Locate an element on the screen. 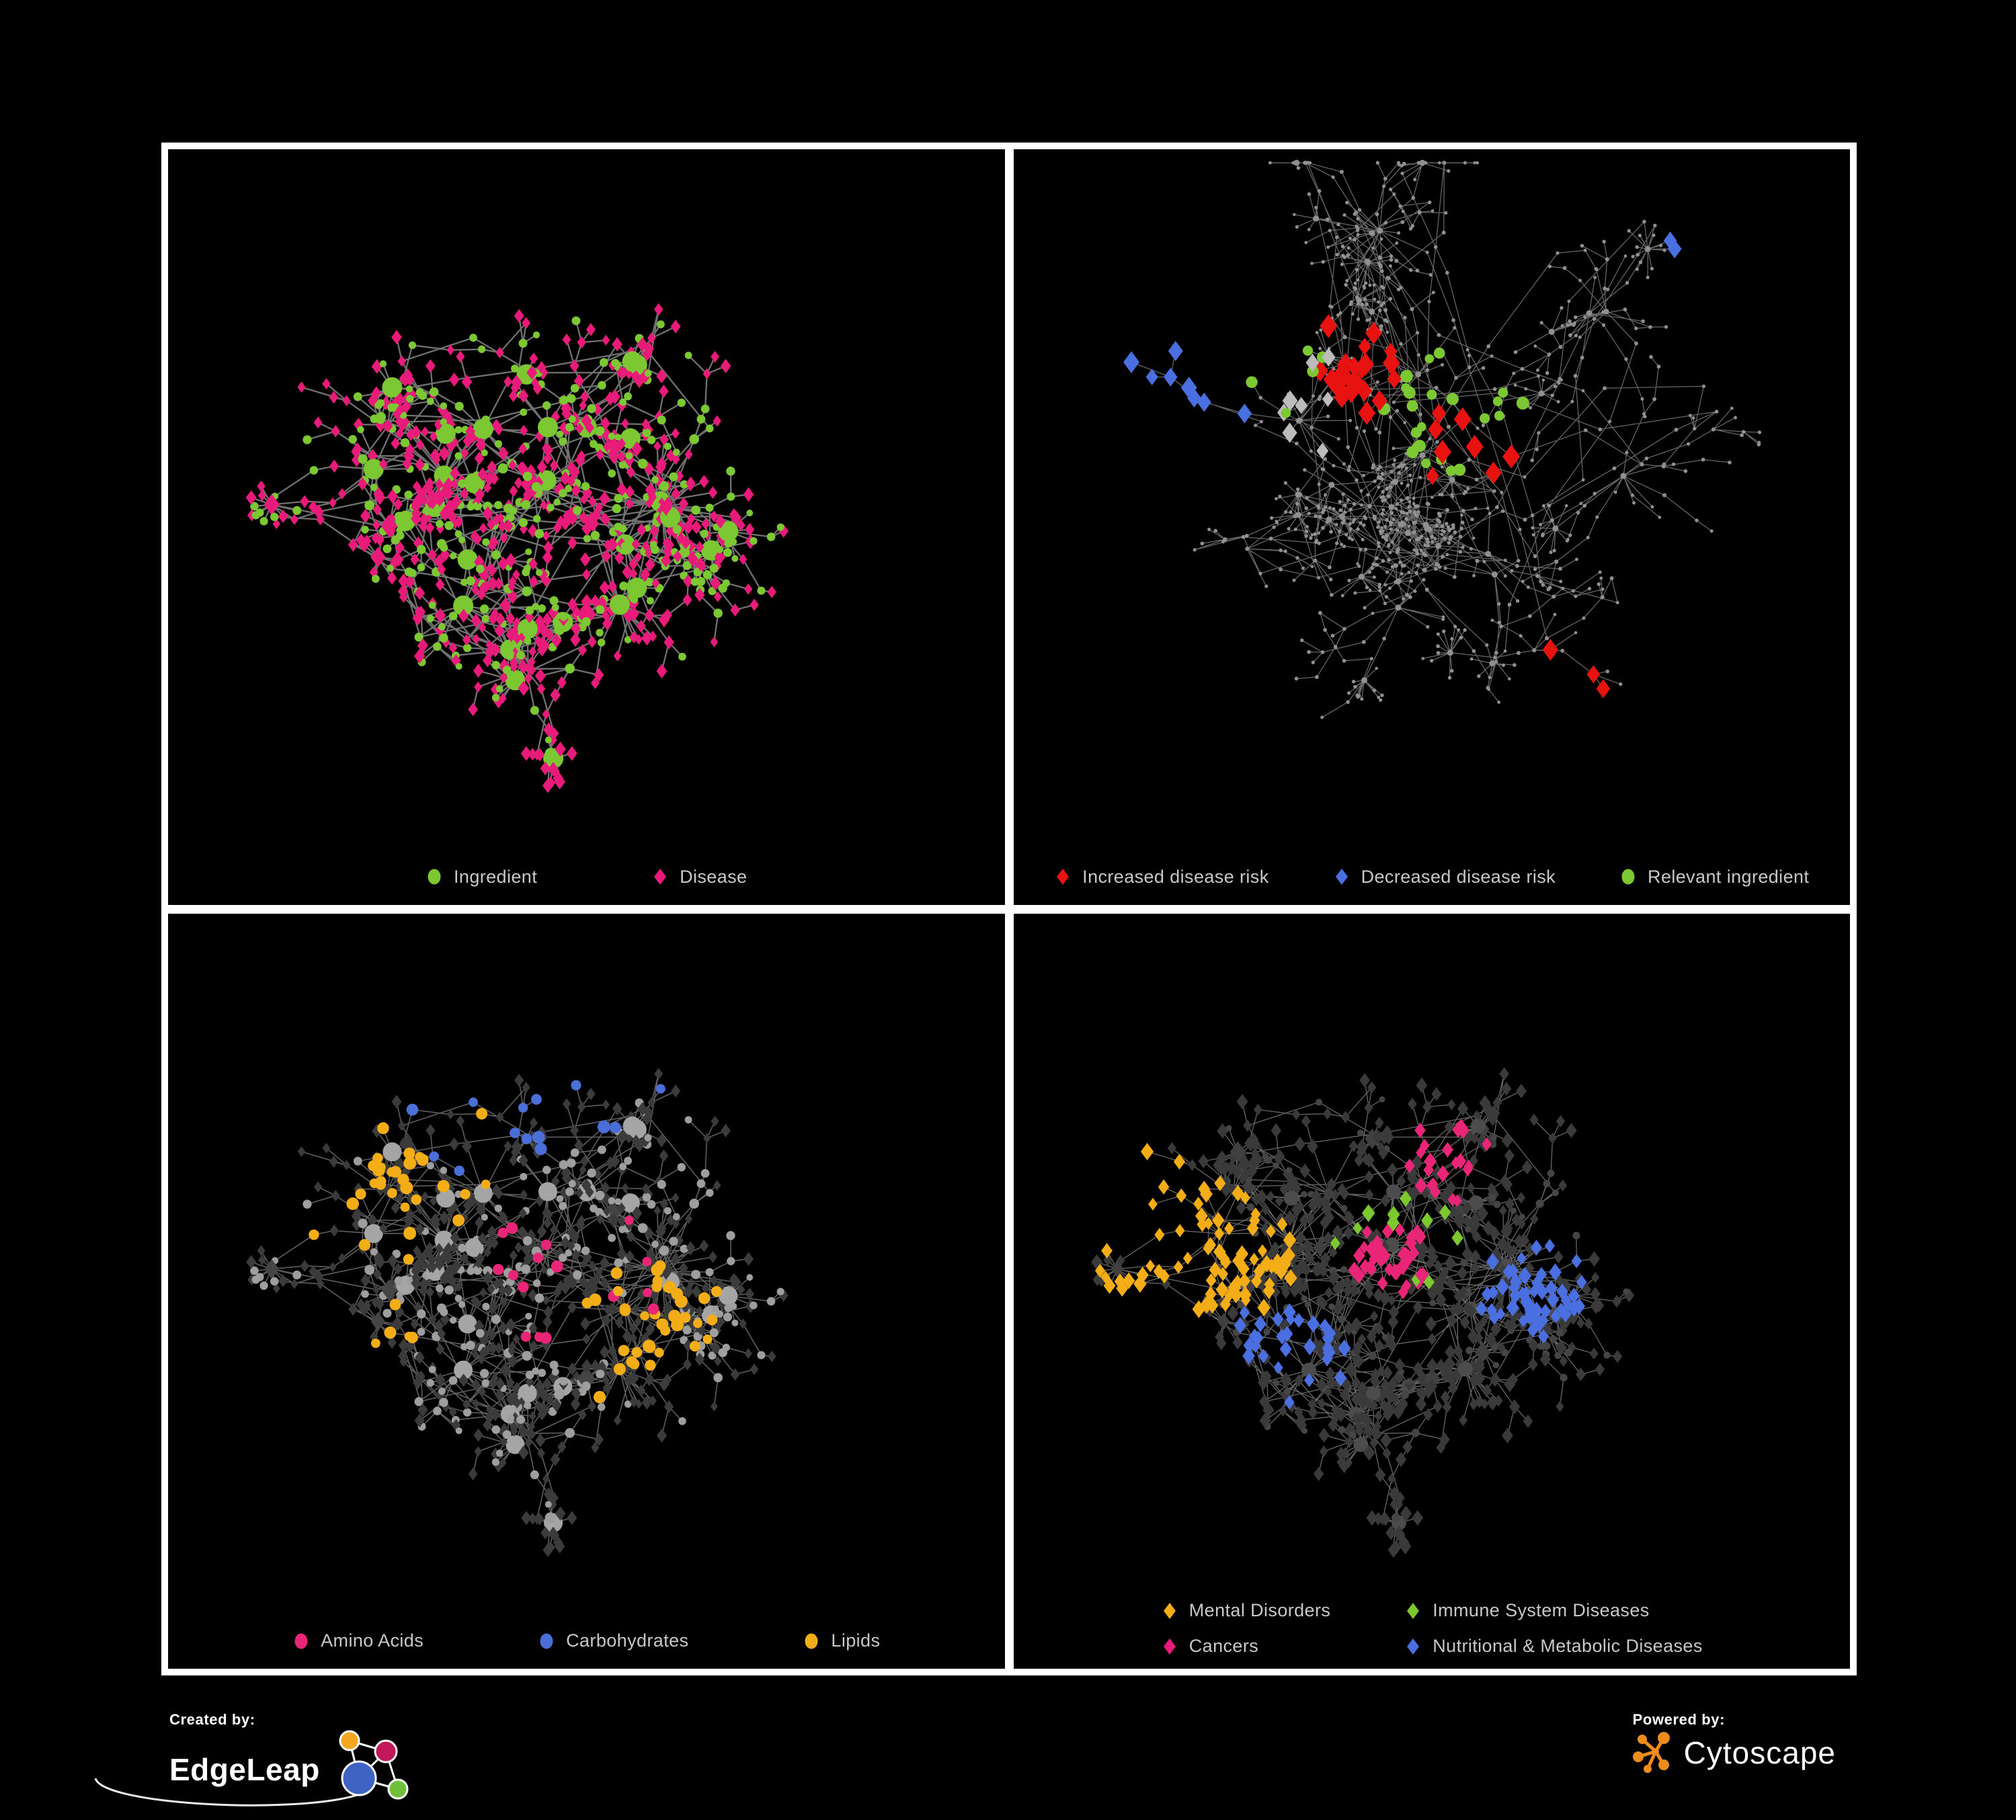 The height and width of the screenshot is (1820, 2016). network-nutrient-classes is located at coordinates (517, 1312).